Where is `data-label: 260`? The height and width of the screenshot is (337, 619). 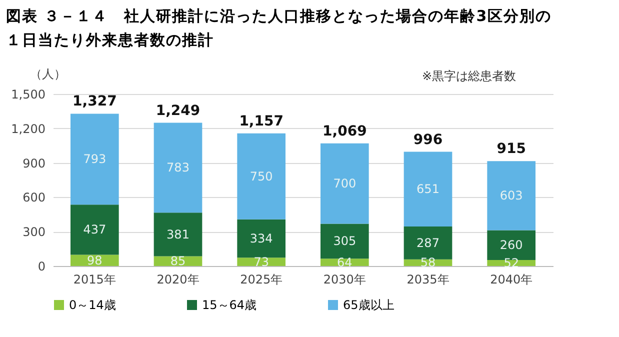
data-label: 260 is located at coordinates (511, 245).